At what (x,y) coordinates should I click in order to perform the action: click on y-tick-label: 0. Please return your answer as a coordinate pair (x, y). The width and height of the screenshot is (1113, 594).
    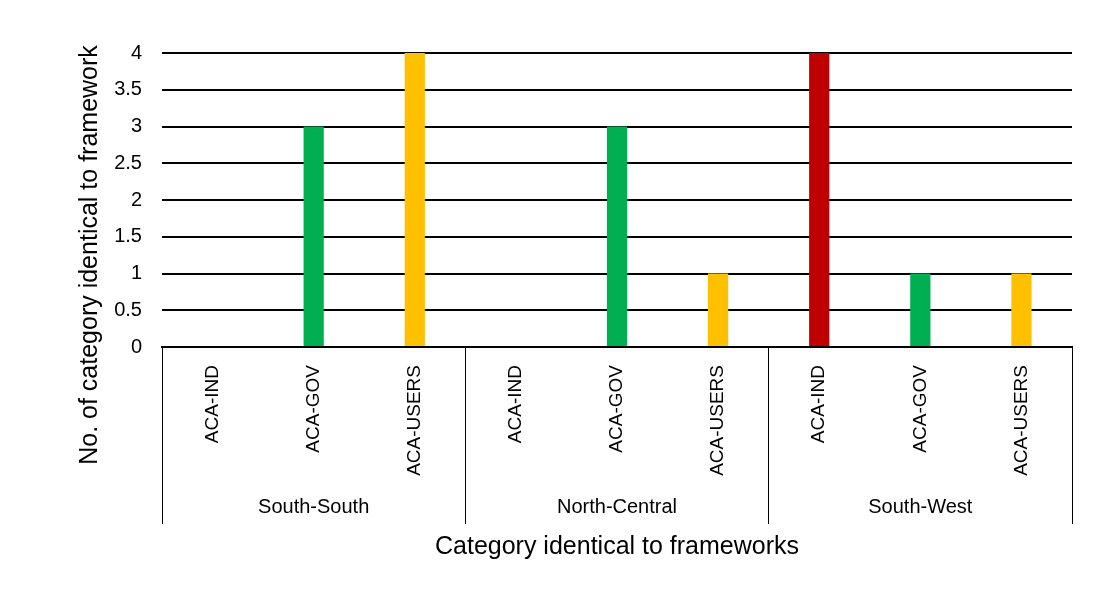
    Looking at the image, I should click on (136, 345).